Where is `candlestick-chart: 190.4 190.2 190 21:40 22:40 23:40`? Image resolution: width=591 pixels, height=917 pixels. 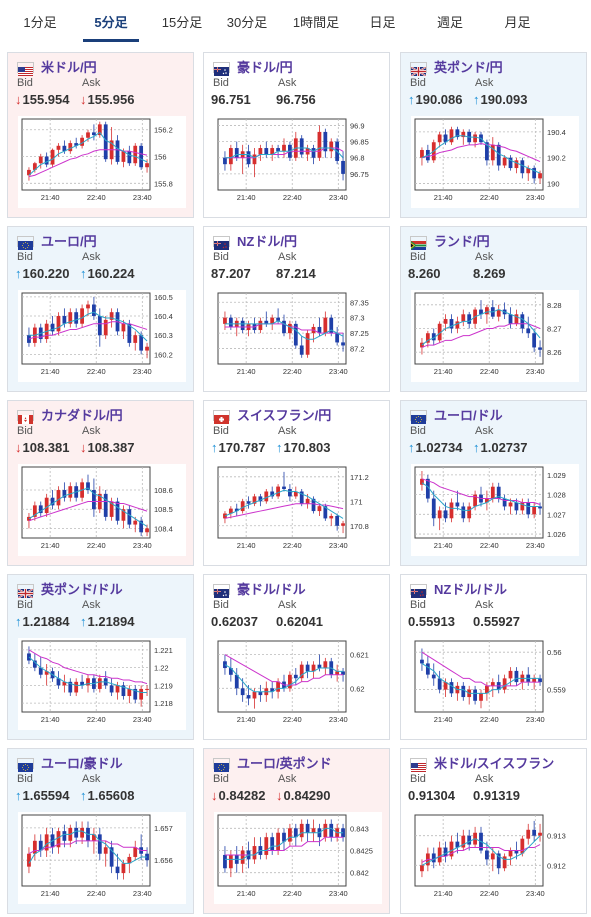
candlestick-chart: 190.4 190.2 190 21:40 22:40 23:40 is located at coordinates (495, 162).